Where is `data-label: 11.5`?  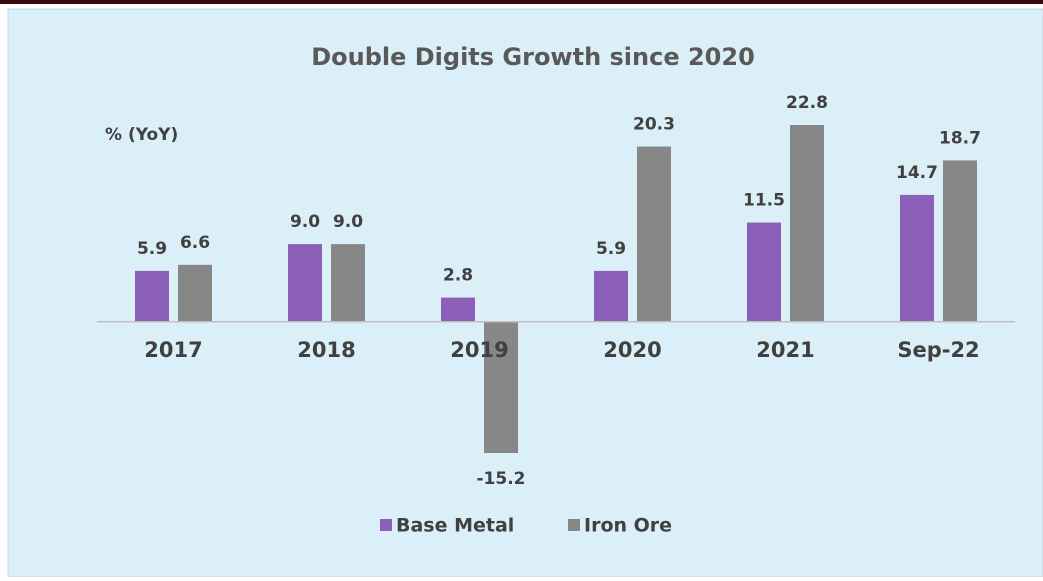 data-label: 11.5 is located at coordinates (764, 201).